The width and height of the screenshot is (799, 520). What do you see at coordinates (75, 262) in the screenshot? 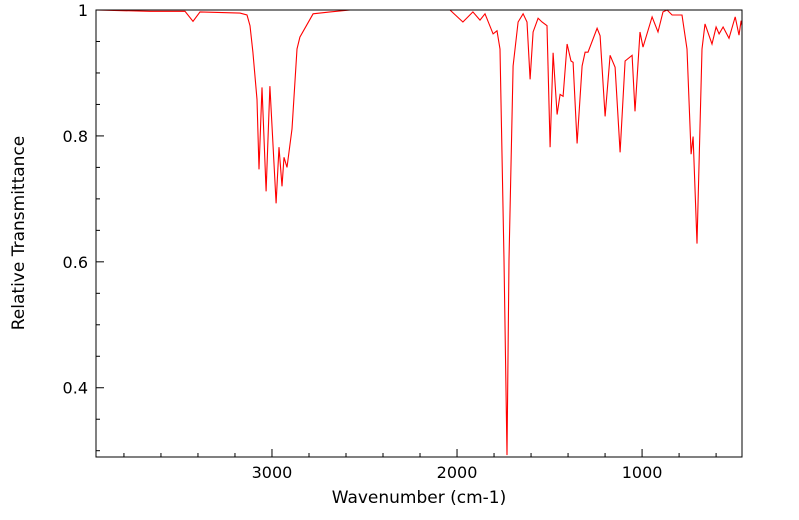
I see `y-tick-label: 0.6` at bounding box center [75, 262].